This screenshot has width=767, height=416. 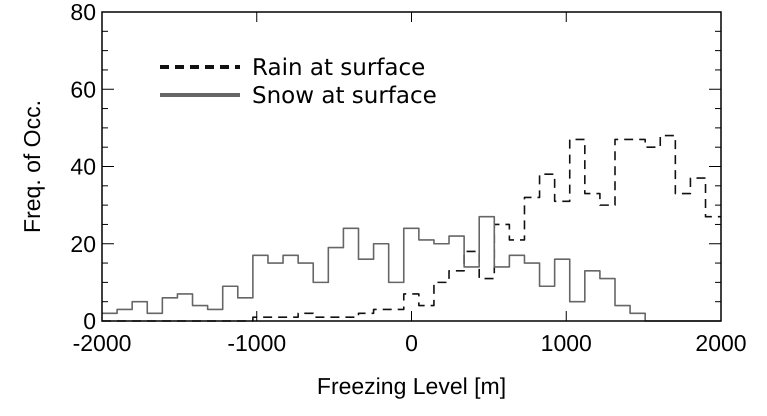 What do you see at coordinates (339, 68) in the screenshot?
I see `legend-label: Rain at surface` at bounding box center [339, 68].